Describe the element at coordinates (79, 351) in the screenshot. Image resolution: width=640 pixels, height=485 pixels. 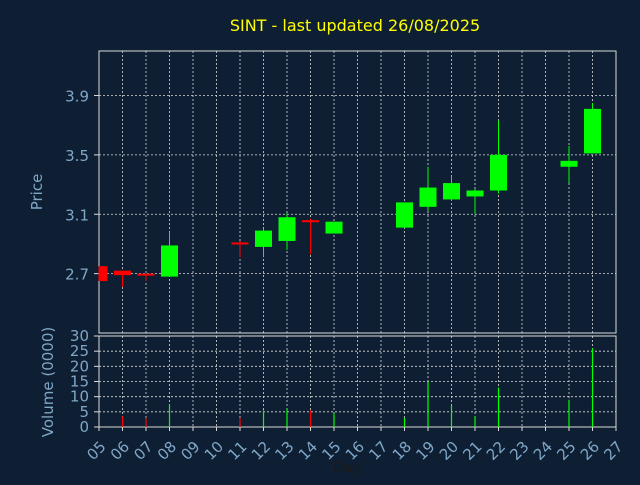
I see `volume-tick-label: 25` at that location.